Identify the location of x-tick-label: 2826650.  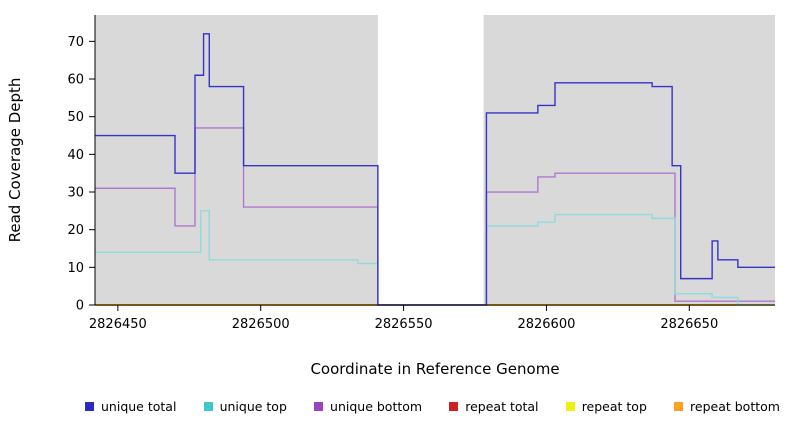
(689, 324).